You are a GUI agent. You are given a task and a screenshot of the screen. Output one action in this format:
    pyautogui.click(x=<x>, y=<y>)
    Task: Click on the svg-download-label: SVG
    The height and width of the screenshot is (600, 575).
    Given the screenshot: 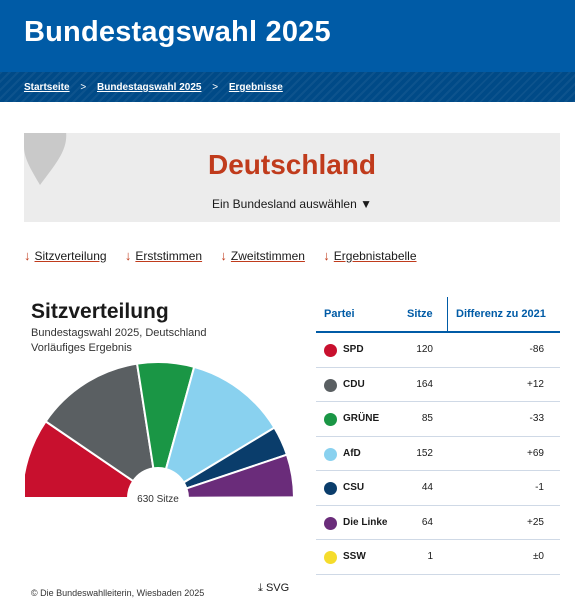 What is the action you would take?
    pyautogui.click(x=277, y=588)
    